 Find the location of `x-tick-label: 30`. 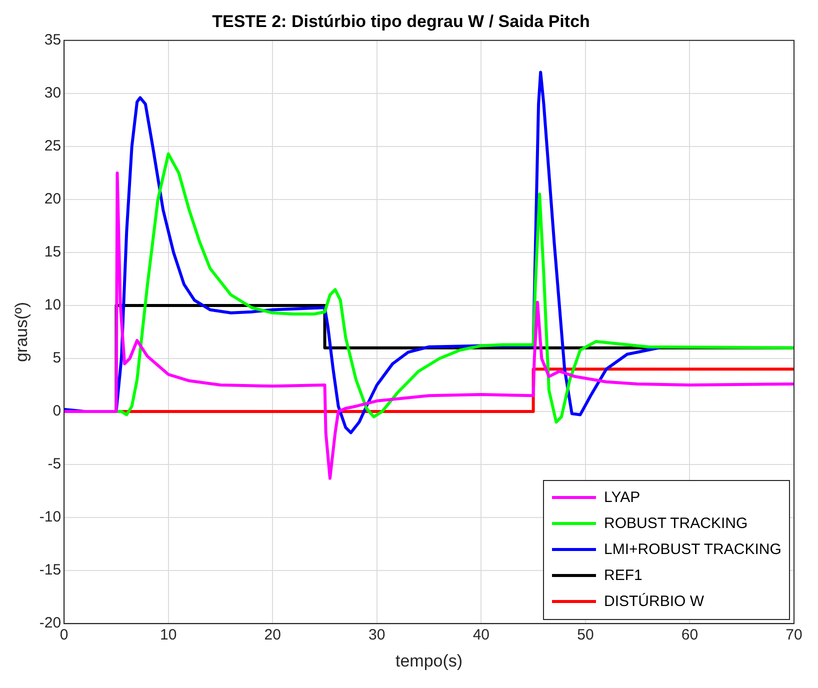

x-tick-label: 30 is located at coordinates (377, 635).